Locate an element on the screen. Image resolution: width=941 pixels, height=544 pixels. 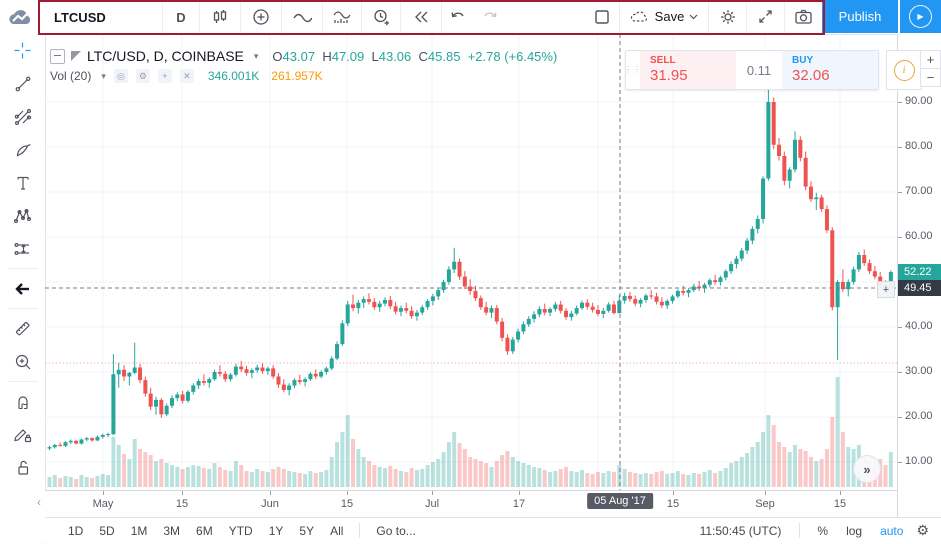
buy-price: 32.06 is located at coordinates (811, 75).